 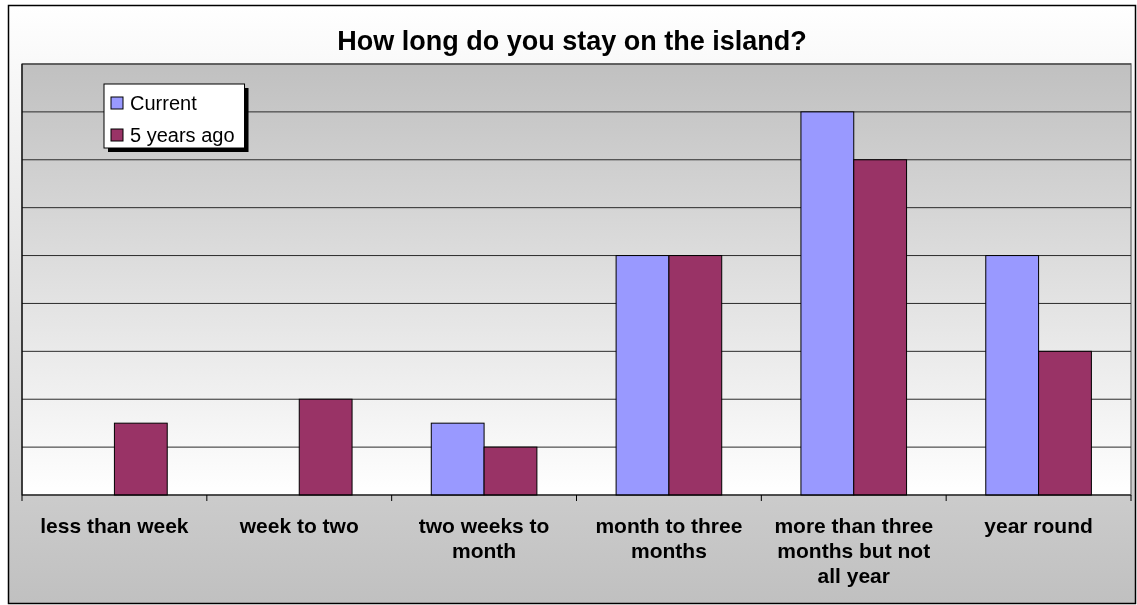 I want to click on x-tick-label: month to three months, so click(x=669, y=538).